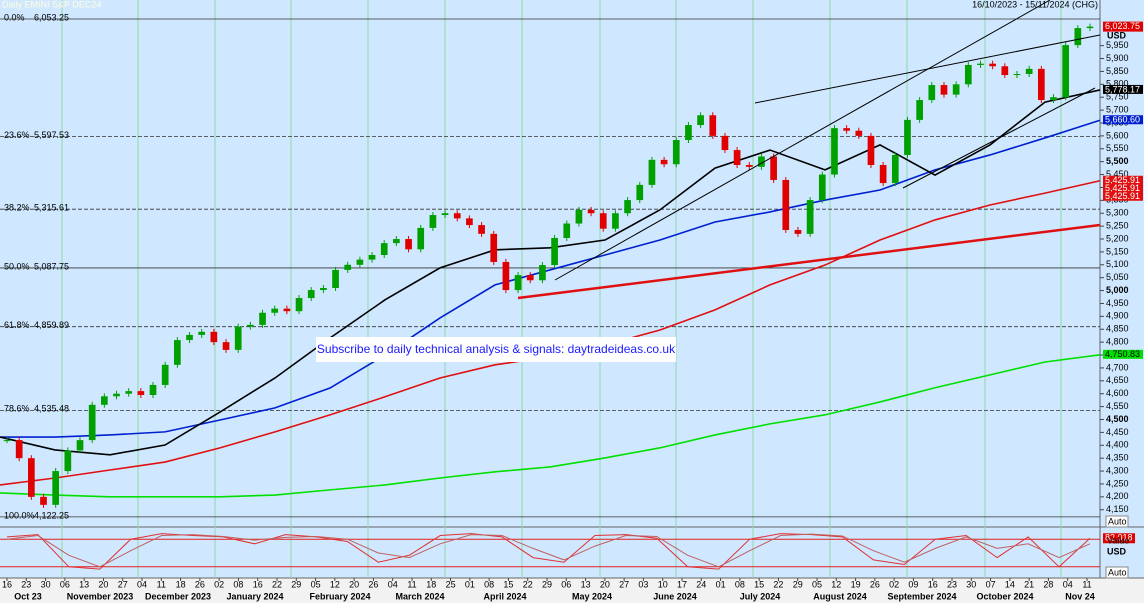  Describe the element at coordinates (1117, 135) in the screenshot. I see `y-tick-label: 5,600` at that location.